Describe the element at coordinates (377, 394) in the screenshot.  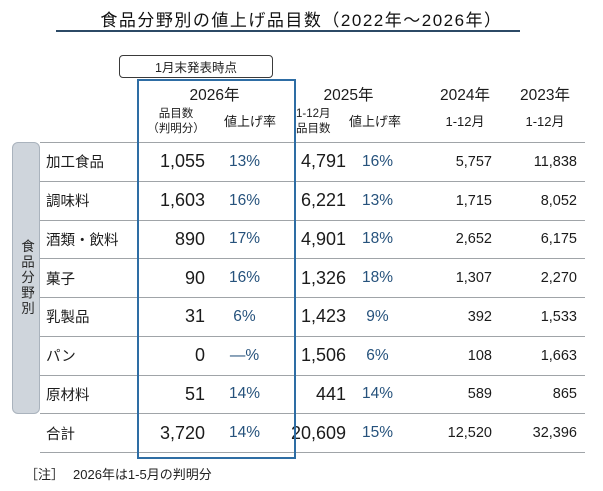
I see `cell-2025-rate: 14%` at that location.